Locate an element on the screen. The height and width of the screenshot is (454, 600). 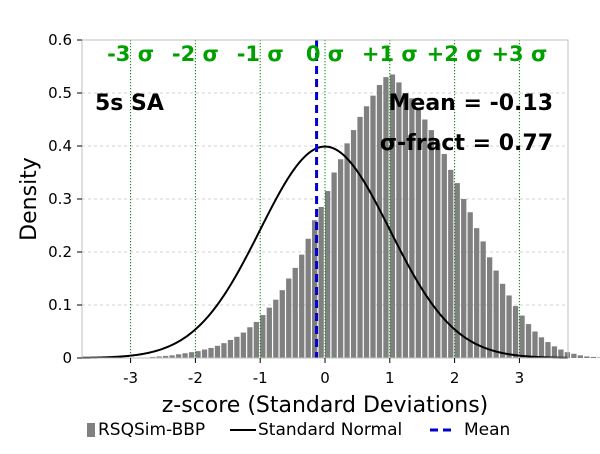
y-tick-label: 0 is located at coordinates (67, 358).